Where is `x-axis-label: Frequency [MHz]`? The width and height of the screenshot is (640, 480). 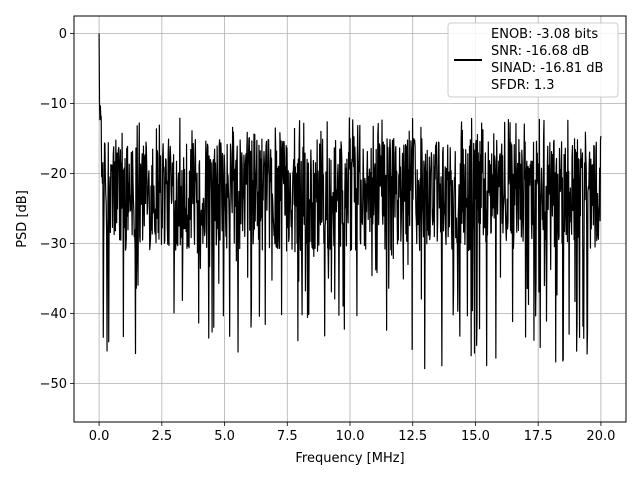 x-axis-label: Frequency [MHz] is located at coordinates (349, 458).